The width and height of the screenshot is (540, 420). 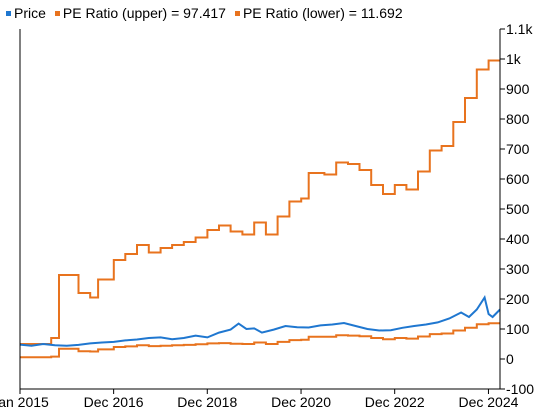 I want to click on legend-item-pe-lower: PE Ratio (lower) = 11.692, so click(x=318, y=13).